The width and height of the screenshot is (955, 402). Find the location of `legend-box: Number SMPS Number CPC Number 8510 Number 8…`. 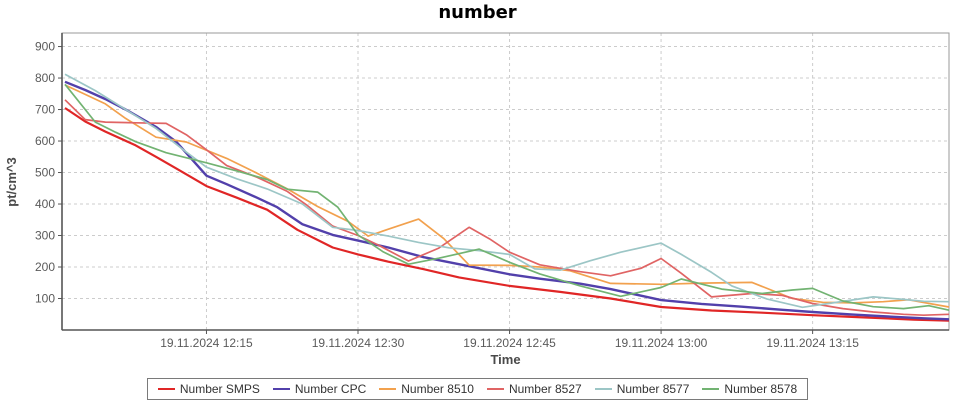

legend-box: Number SMPS Number CPC Number 8510 Number 8… is located at coordinates (477, 389).